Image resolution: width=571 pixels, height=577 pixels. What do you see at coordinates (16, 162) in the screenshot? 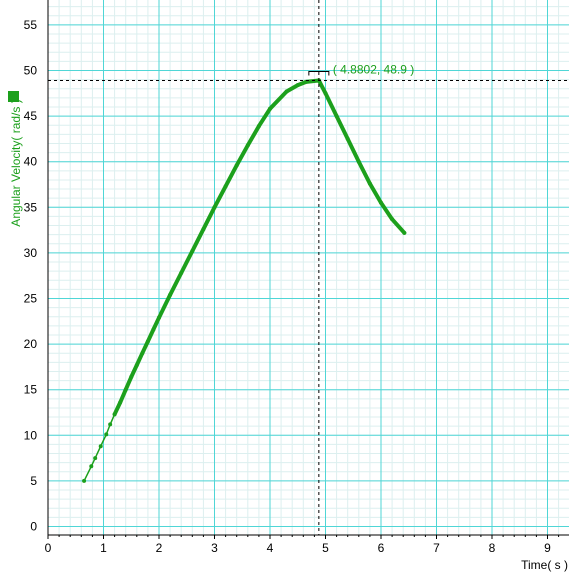
I see `y-axis-title: Angular Velocity( rad/s )` at bounding box center [16, 162].